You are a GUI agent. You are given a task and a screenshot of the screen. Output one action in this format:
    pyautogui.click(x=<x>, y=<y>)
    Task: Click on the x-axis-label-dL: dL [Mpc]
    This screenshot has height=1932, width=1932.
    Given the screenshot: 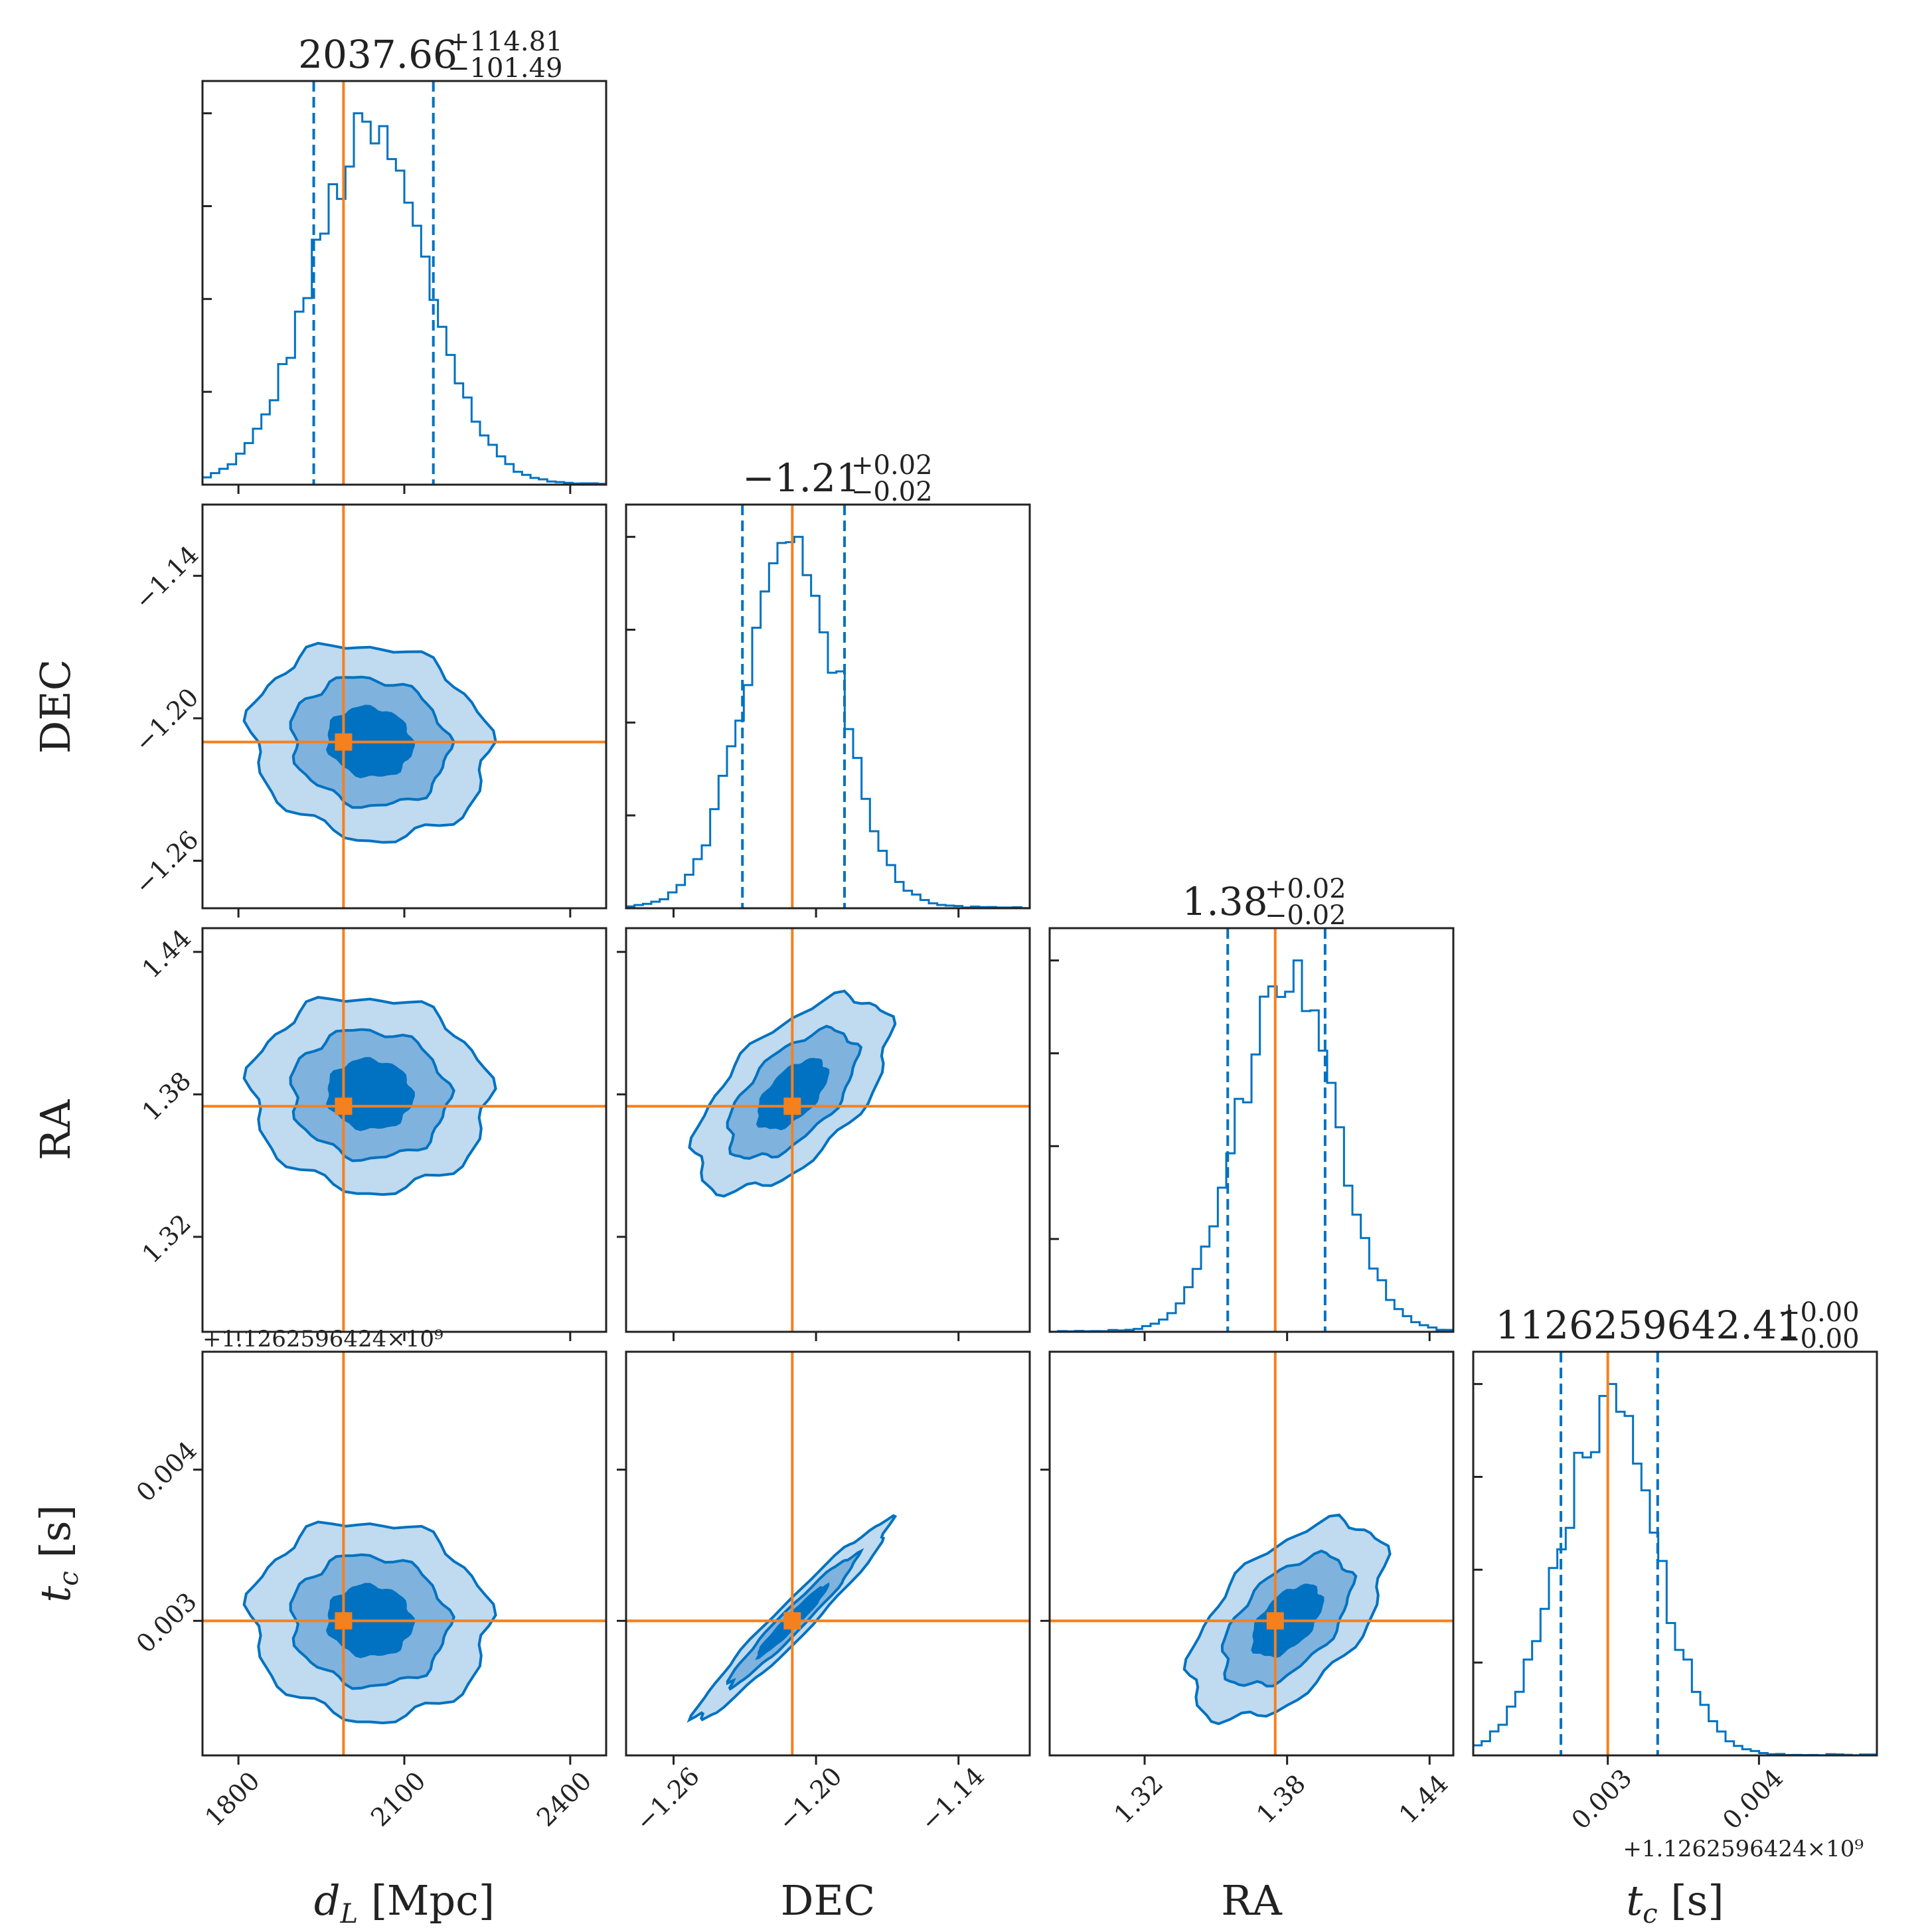 What is the action you would take?
    pyautogui.click(x=404, y=1902)
    